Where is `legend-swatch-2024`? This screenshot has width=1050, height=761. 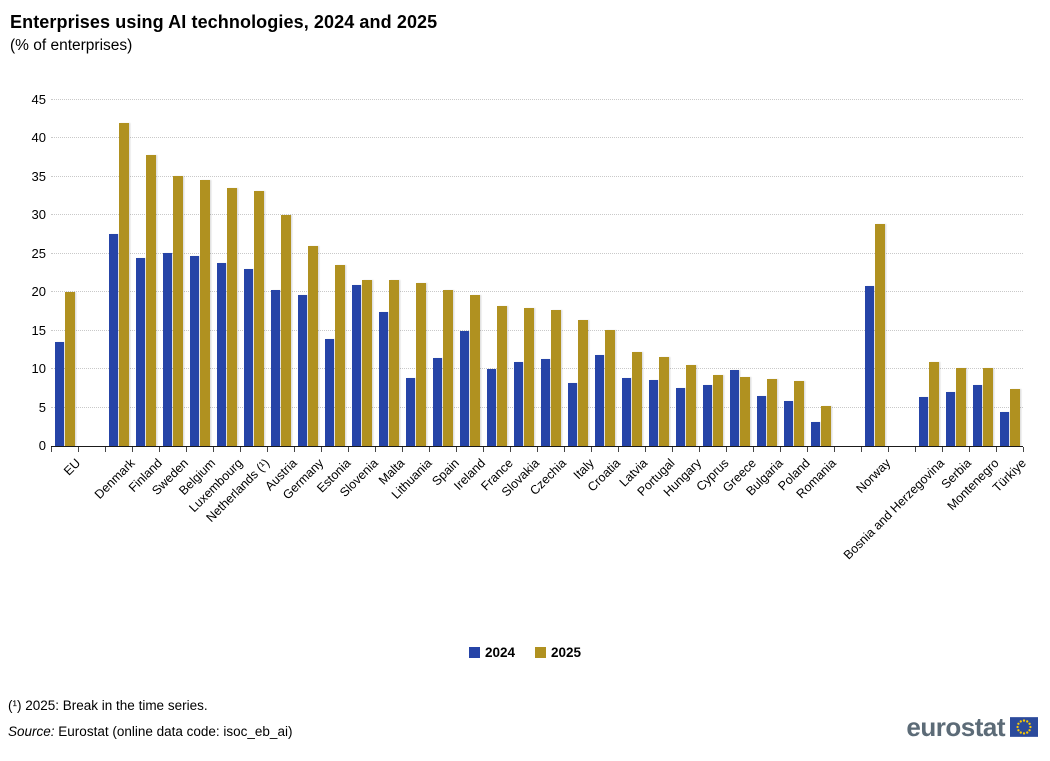
legend-swatch-2024 is located at coordinates (474, 652).